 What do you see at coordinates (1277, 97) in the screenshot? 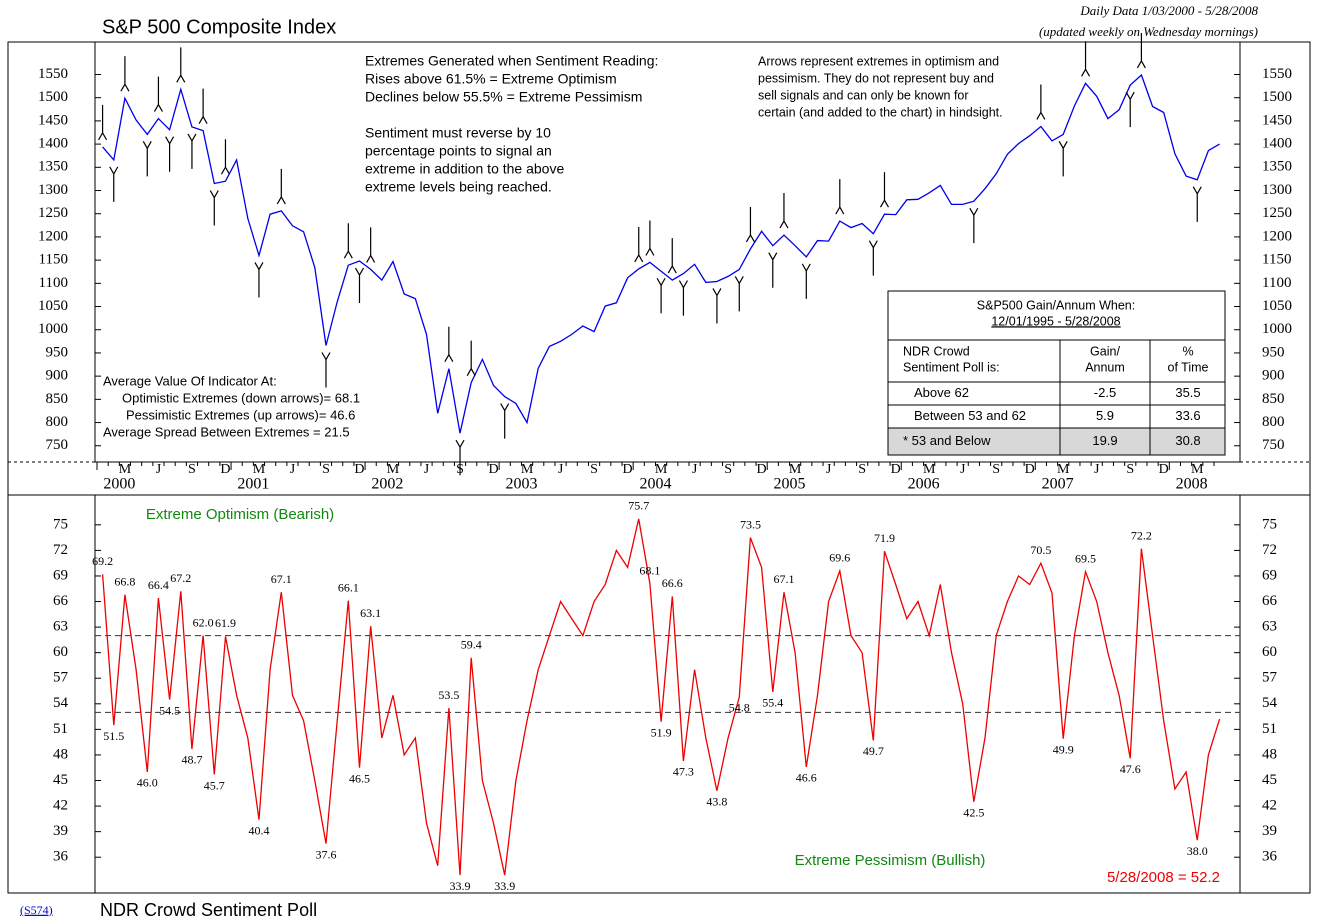
I see `y-tick-label: 1500` at bounding box center [1277, 97].